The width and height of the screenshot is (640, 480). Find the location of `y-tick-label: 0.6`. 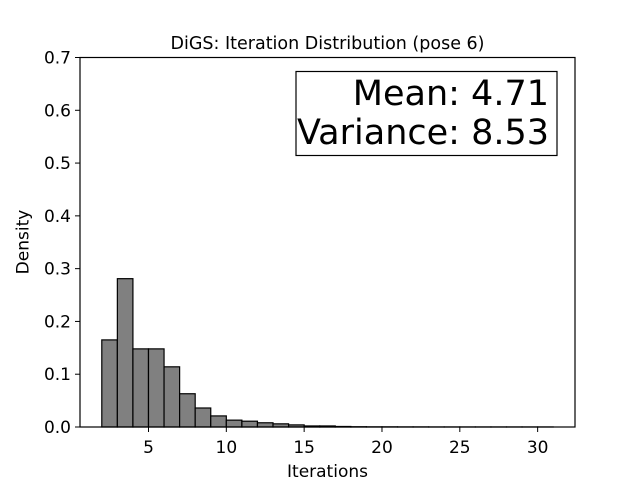

y-tick-label: 0.6 is located at coordinates (57, 111).